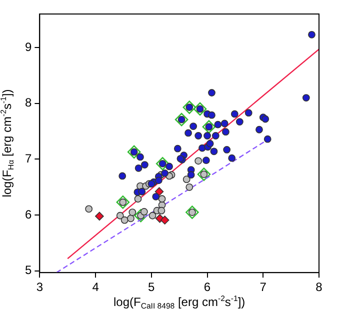 This screenshot has width=343, height=320. Describe the element at coordinates (40, 287) in the screenshot. I see `x-tick-label: 3` at that location.